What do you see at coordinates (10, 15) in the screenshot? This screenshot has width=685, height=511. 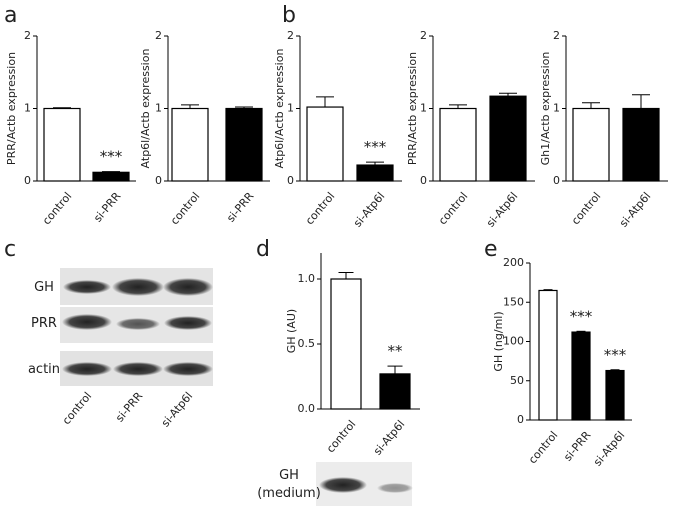 I see `panel-letter: a` at bounding box center [10, 15].